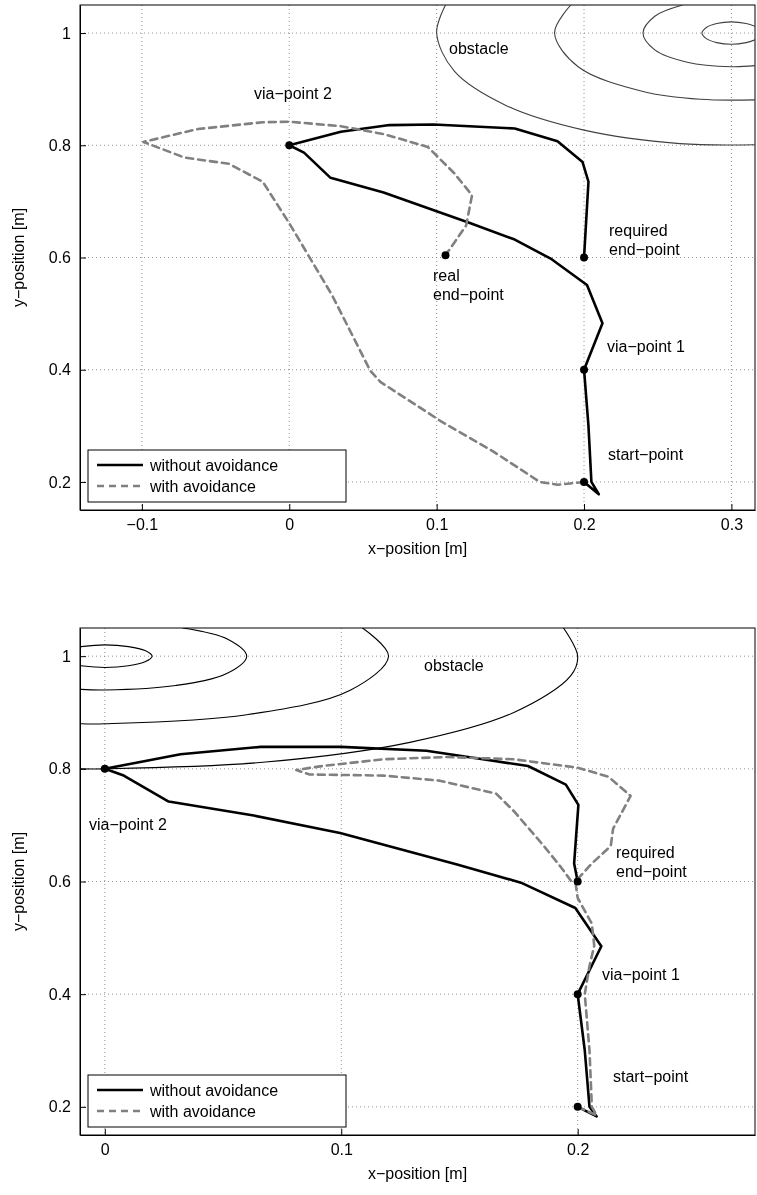  Describe the element at coordinates (469, 285) in the screenshot. I see `annotation: real end−point` at that location.